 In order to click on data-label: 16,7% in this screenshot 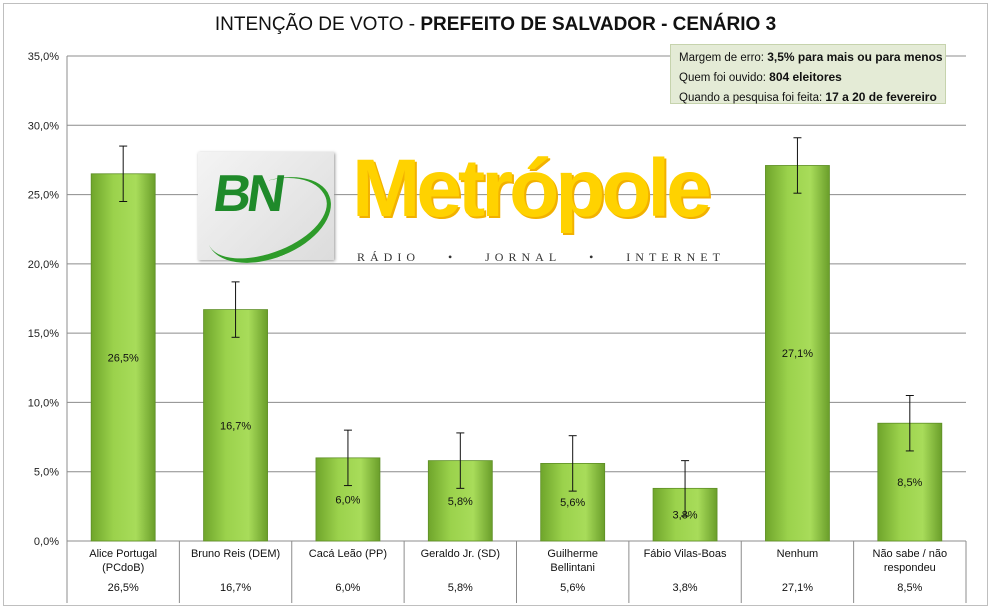, I will do `click(235, 426)`.